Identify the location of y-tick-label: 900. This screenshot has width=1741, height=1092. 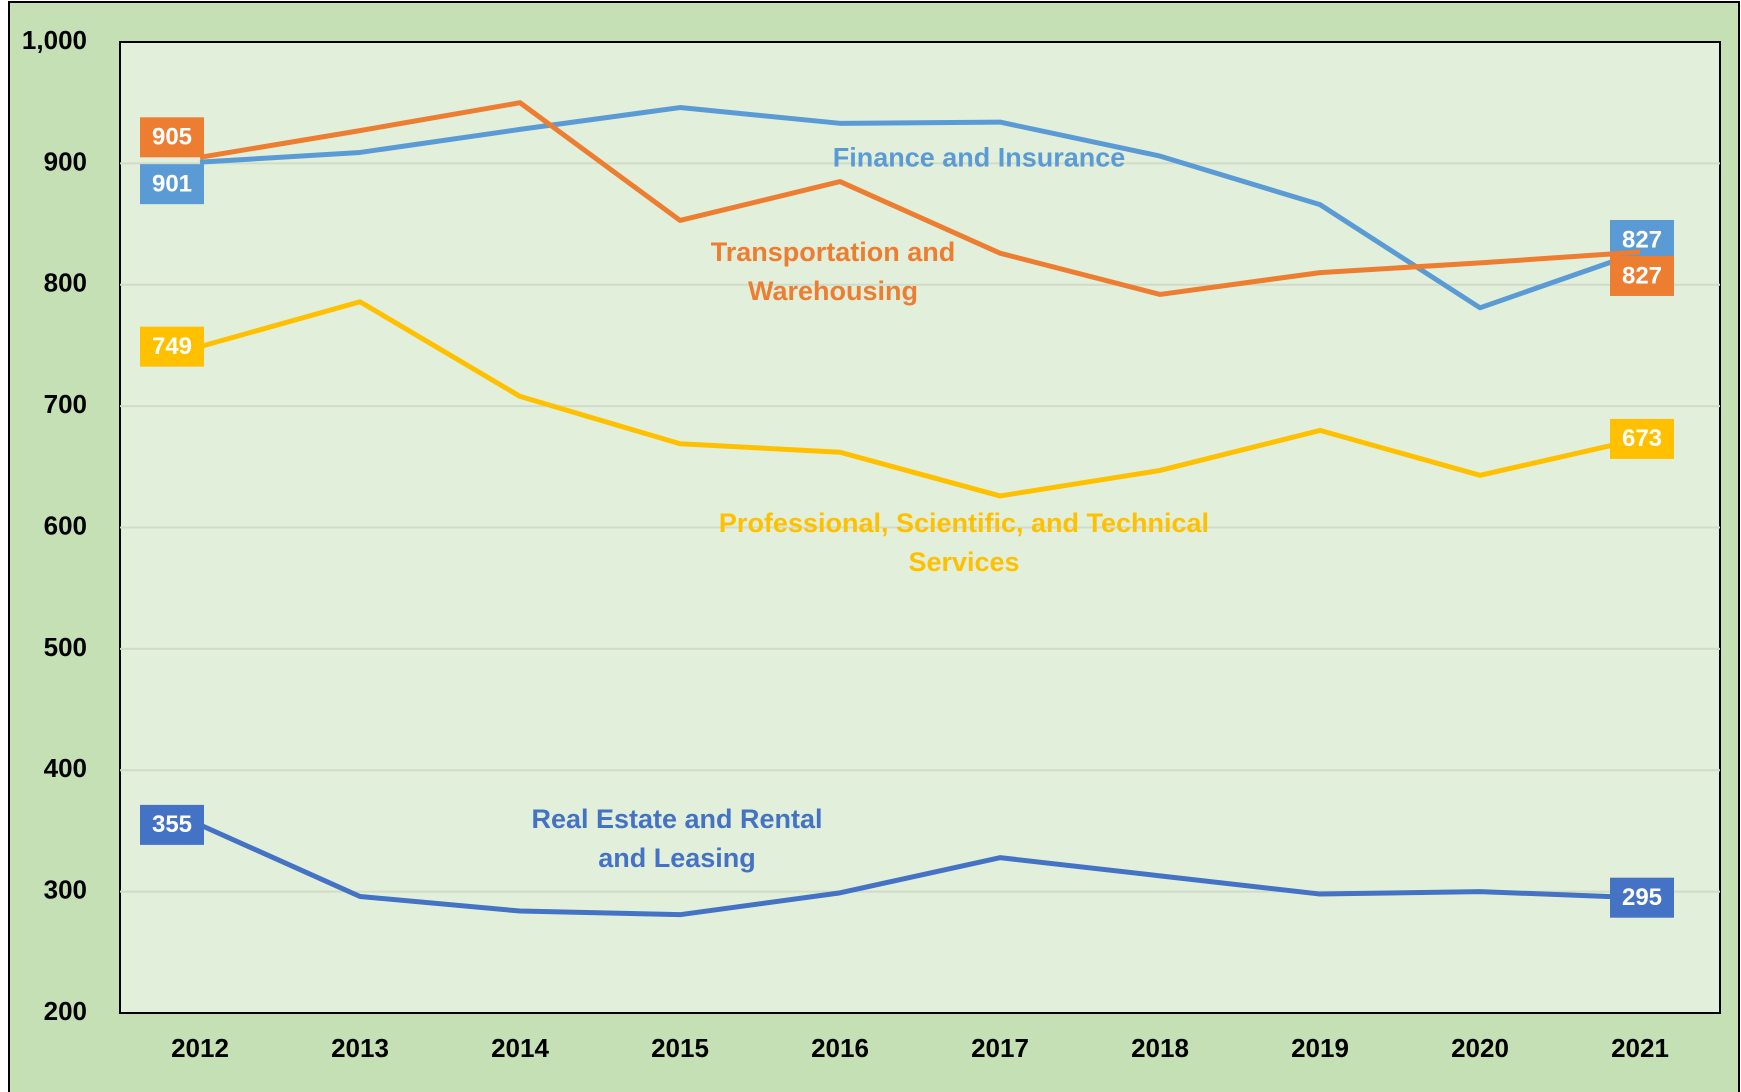
(65, 161).